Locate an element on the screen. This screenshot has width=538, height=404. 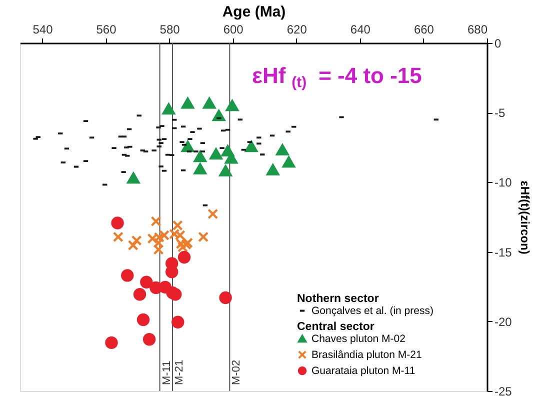
y-axis-title: εHf(t)(zircon) is located at coordinates (525, 217).